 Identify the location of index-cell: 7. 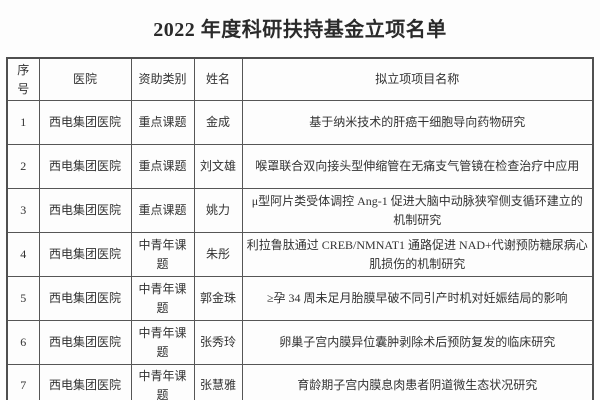
(23, 382).